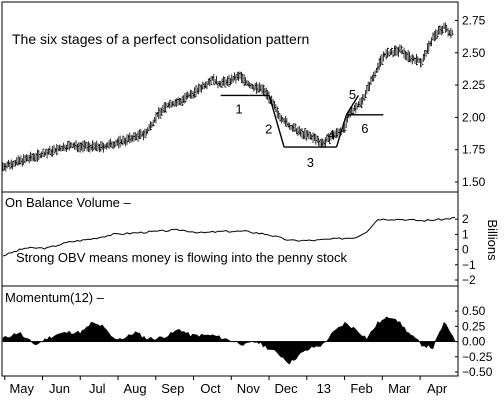 This screenshot has height=400, width=504. Describe the element at coordinates (310, 162) in the screenshot. I see `stage-label-3: 3` at that location.